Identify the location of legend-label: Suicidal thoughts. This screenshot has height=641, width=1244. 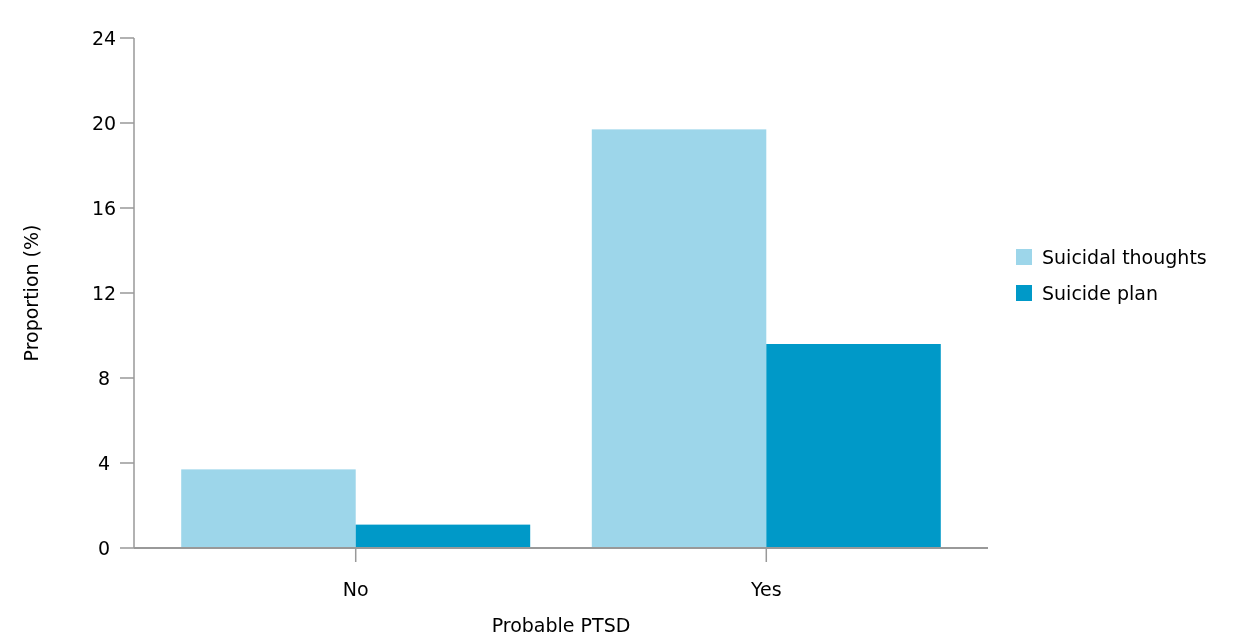
(1124, 256).